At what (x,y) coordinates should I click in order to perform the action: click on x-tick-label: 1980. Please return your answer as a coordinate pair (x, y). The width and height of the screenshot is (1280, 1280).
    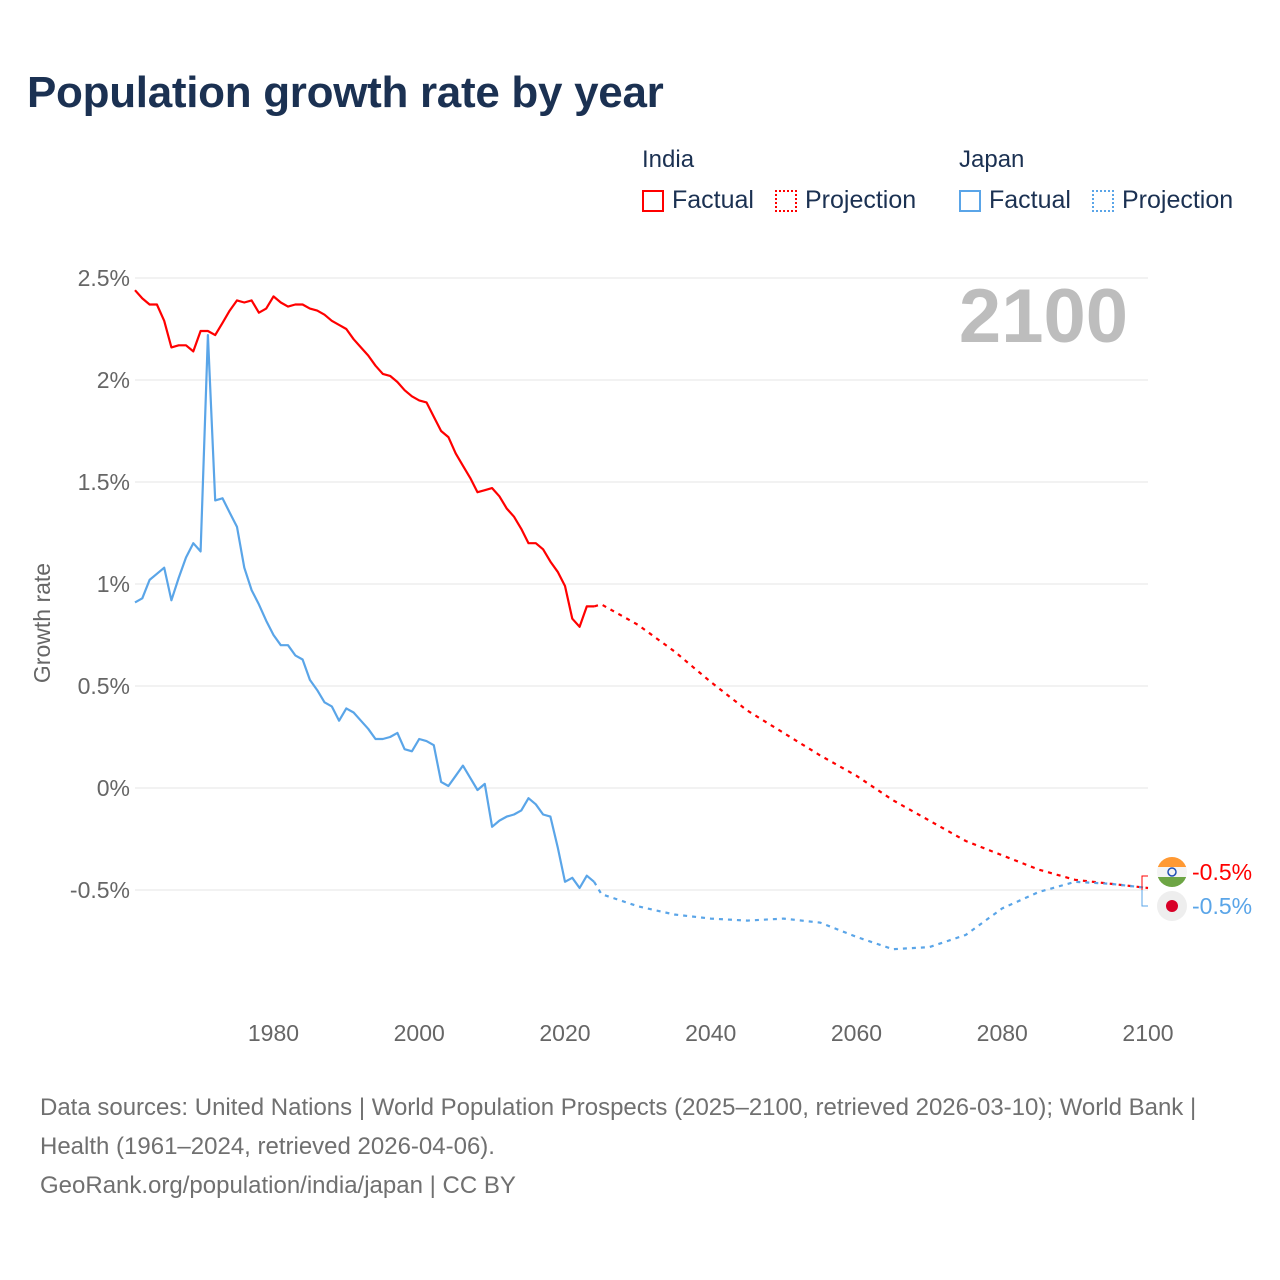
    Looking at the image, I should click on (273, 1033).